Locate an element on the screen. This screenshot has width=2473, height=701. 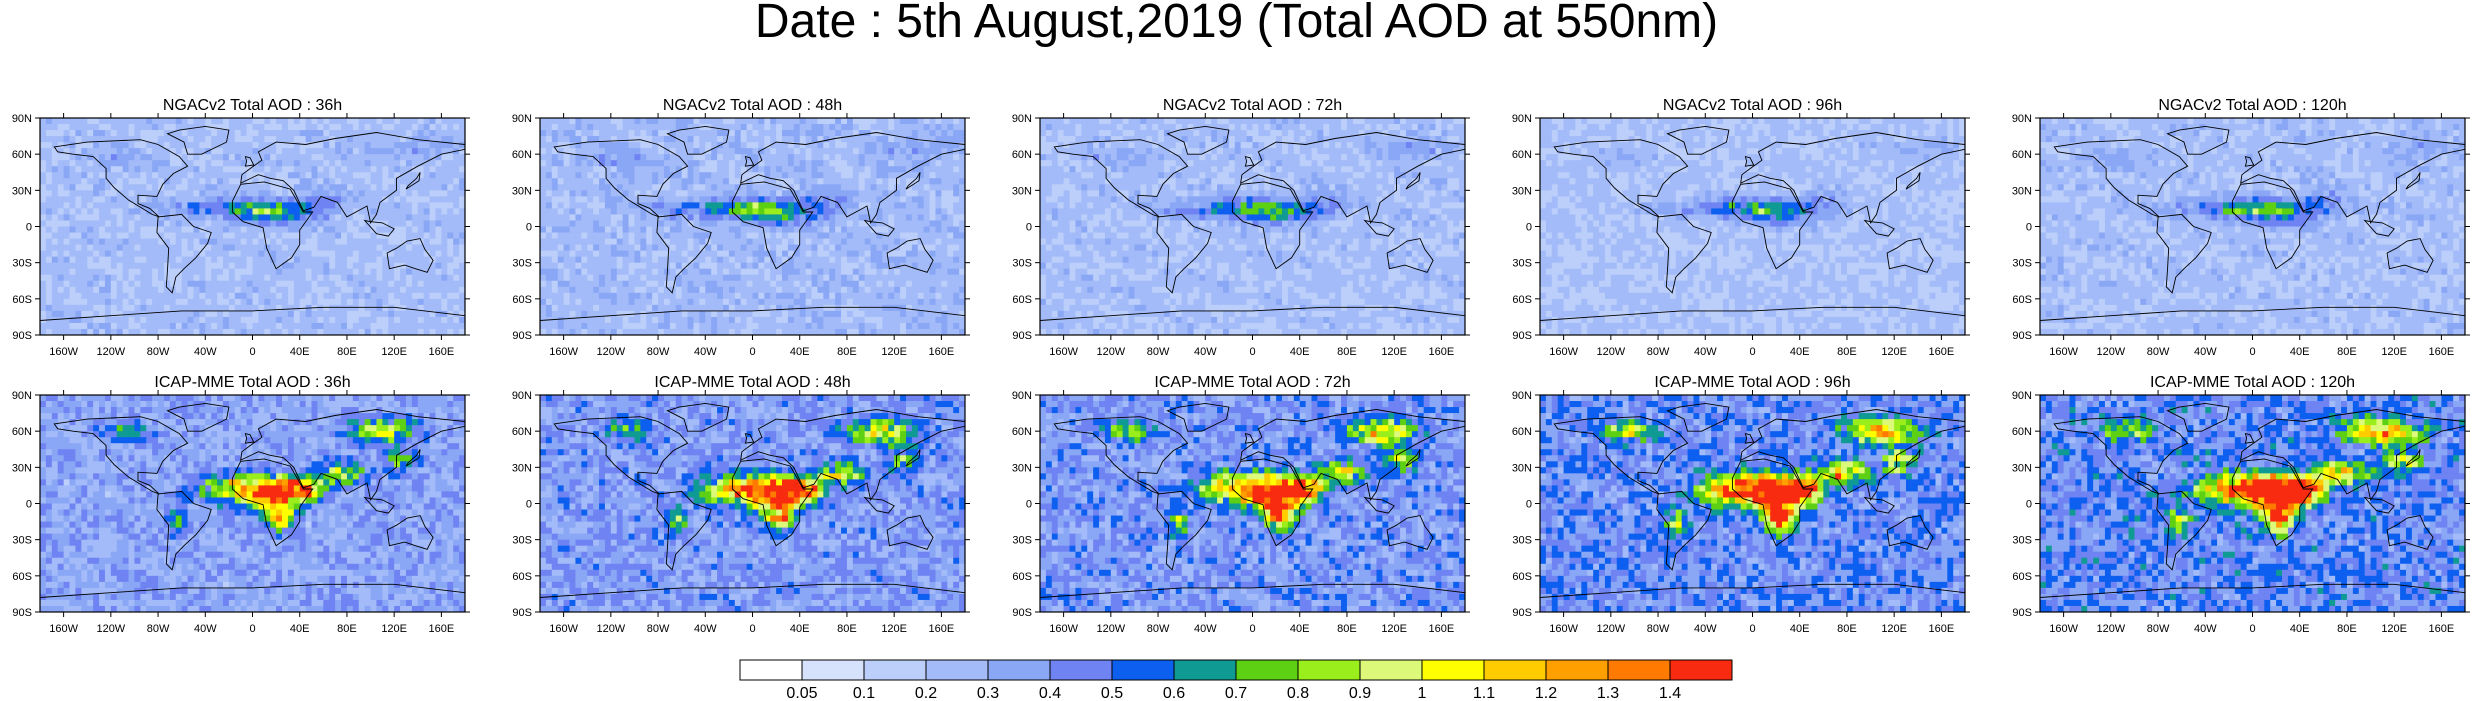
lon-tick-label: 160E is located at coordinates (442, 352).